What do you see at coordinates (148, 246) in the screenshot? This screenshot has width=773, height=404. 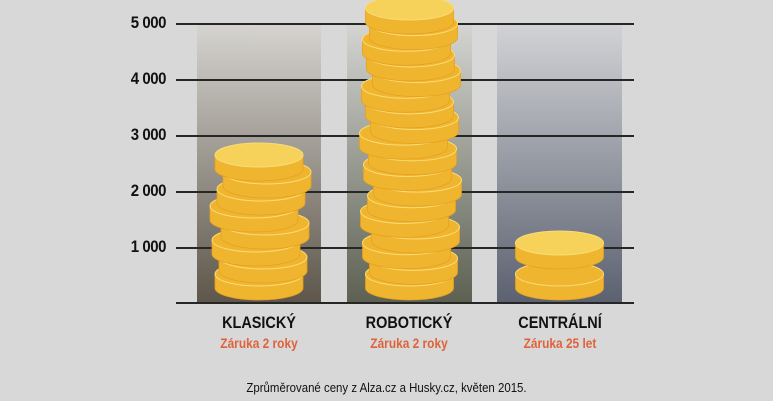 I see `y-tick-1000: 1 000` at bounding box center [148, 246].